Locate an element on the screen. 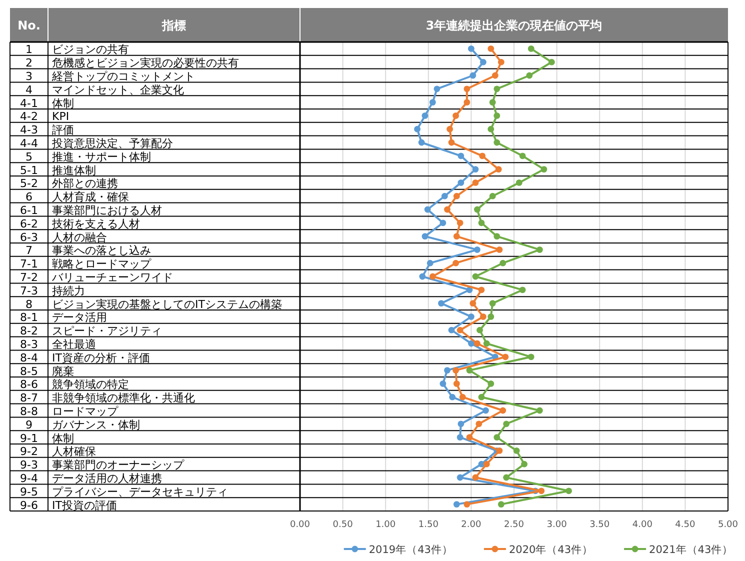  y2-tick-label: 7 is located at coordinates (29, 251).